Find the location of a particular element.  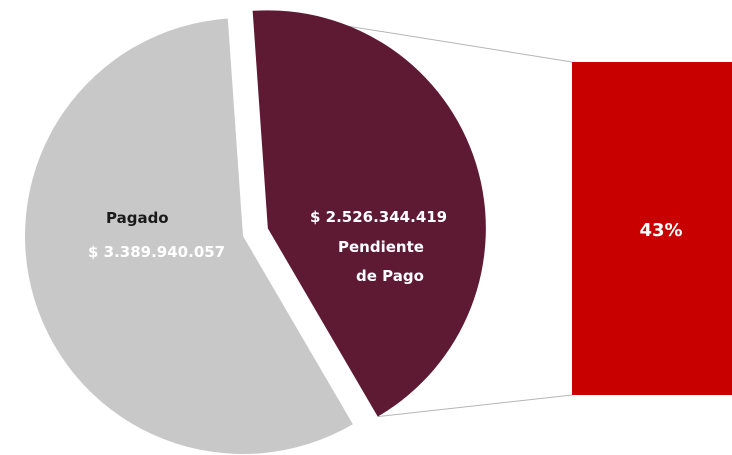

connector-line-bottom is located at coordinates (475, 406).